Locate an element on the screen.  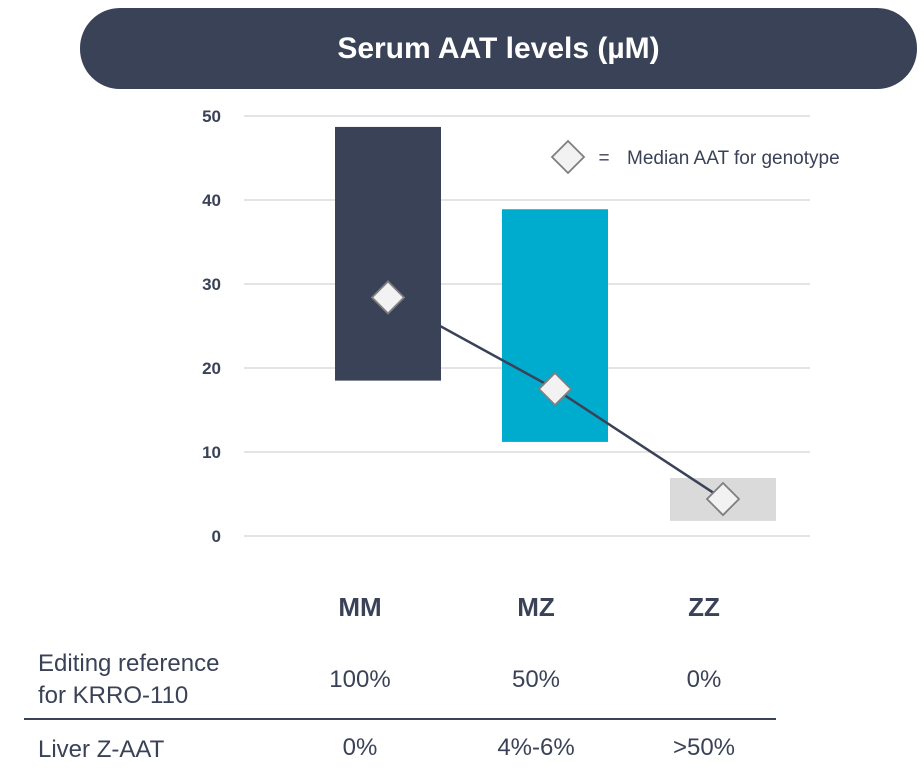
editing-value-mm: 100% is located at coordinates (360, 679).